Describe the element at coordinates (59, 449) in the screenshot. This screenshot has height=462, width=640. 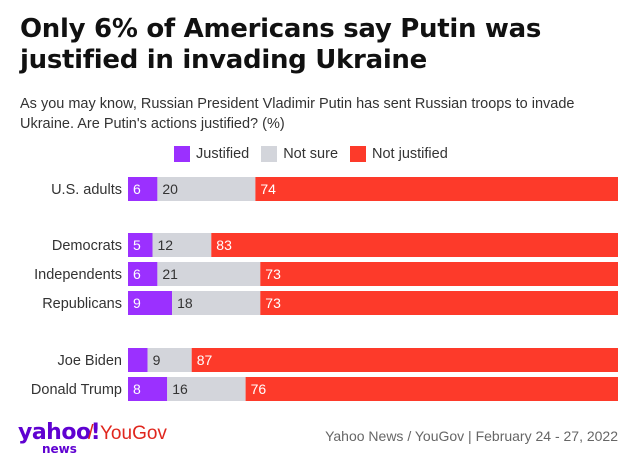
I see `news-logo-text: news` at that location.